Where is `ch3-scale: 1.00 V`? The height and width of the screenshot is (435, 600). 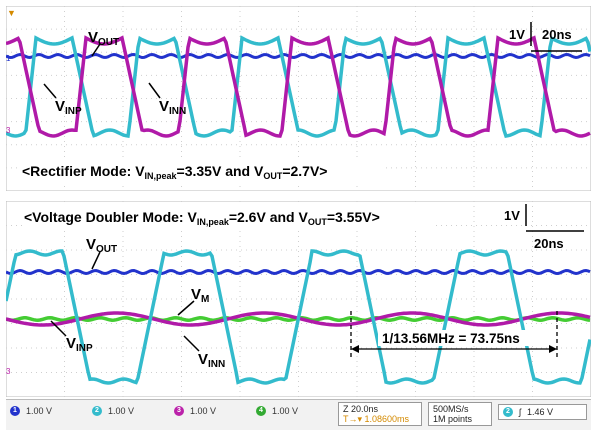 ch3-scale: 1.00 V is located at coordinates (203, 410).